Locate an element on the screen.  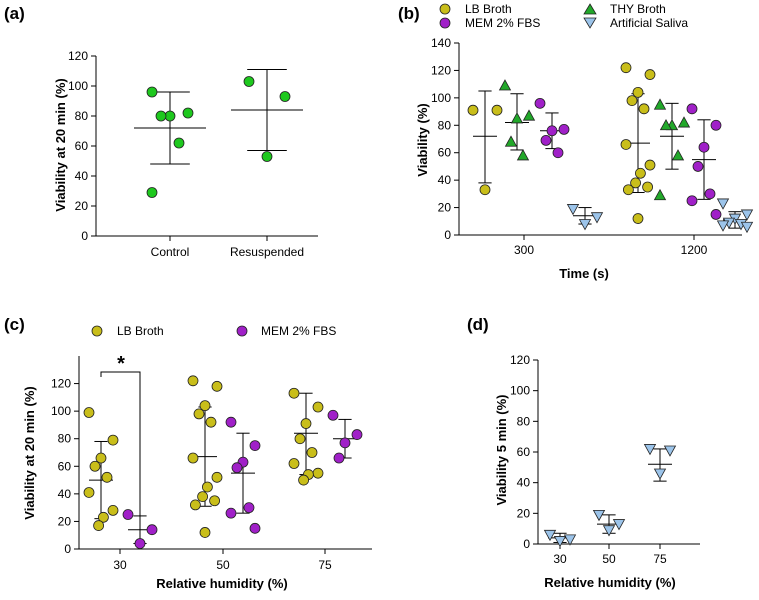
panel-b-ytick-label: 60 is located at coordinates (445, 153).